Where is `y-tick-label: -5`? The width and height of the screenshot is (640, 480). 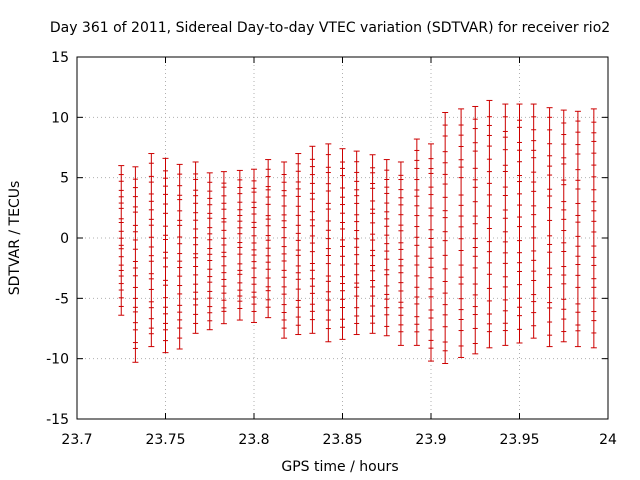 y-tick-label: -5 is located at coordinates (62, 299).